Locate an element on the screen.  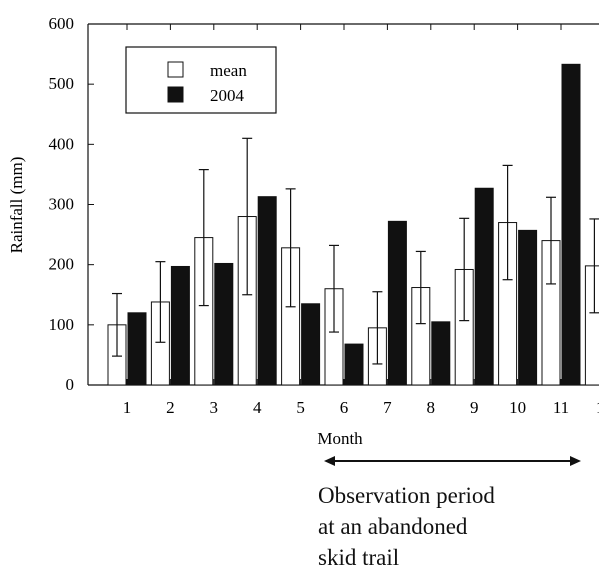
x-tick-label: 5 is located at coordinates (300, 407).